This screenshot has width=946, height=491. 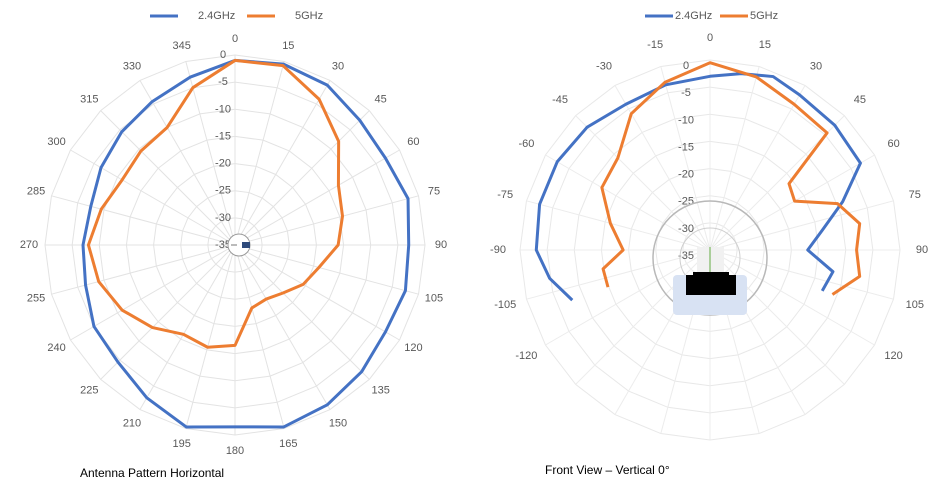 I want to click on angle-label: 345, so click(x=182, y=46).